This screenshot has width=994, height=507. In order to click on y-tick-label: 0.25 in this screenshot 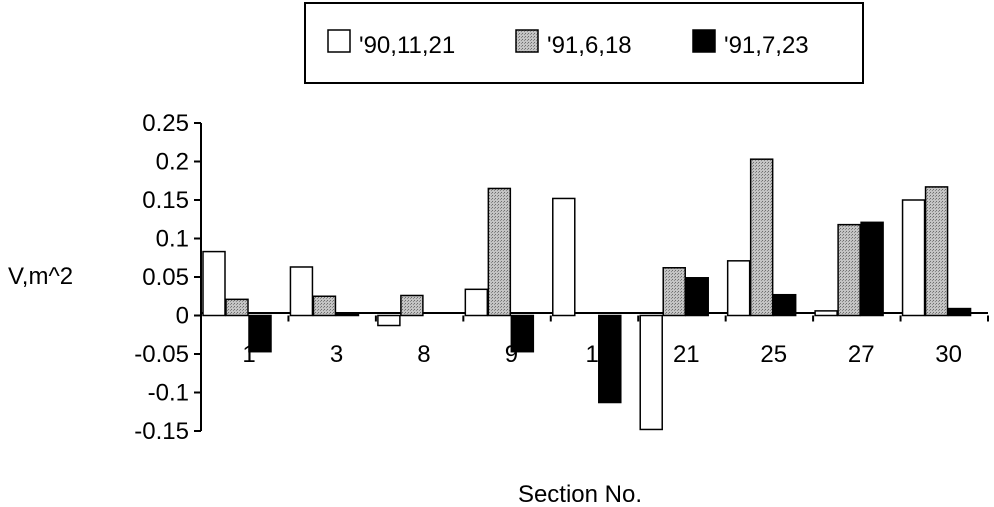, I will do `click(165, 123)`.